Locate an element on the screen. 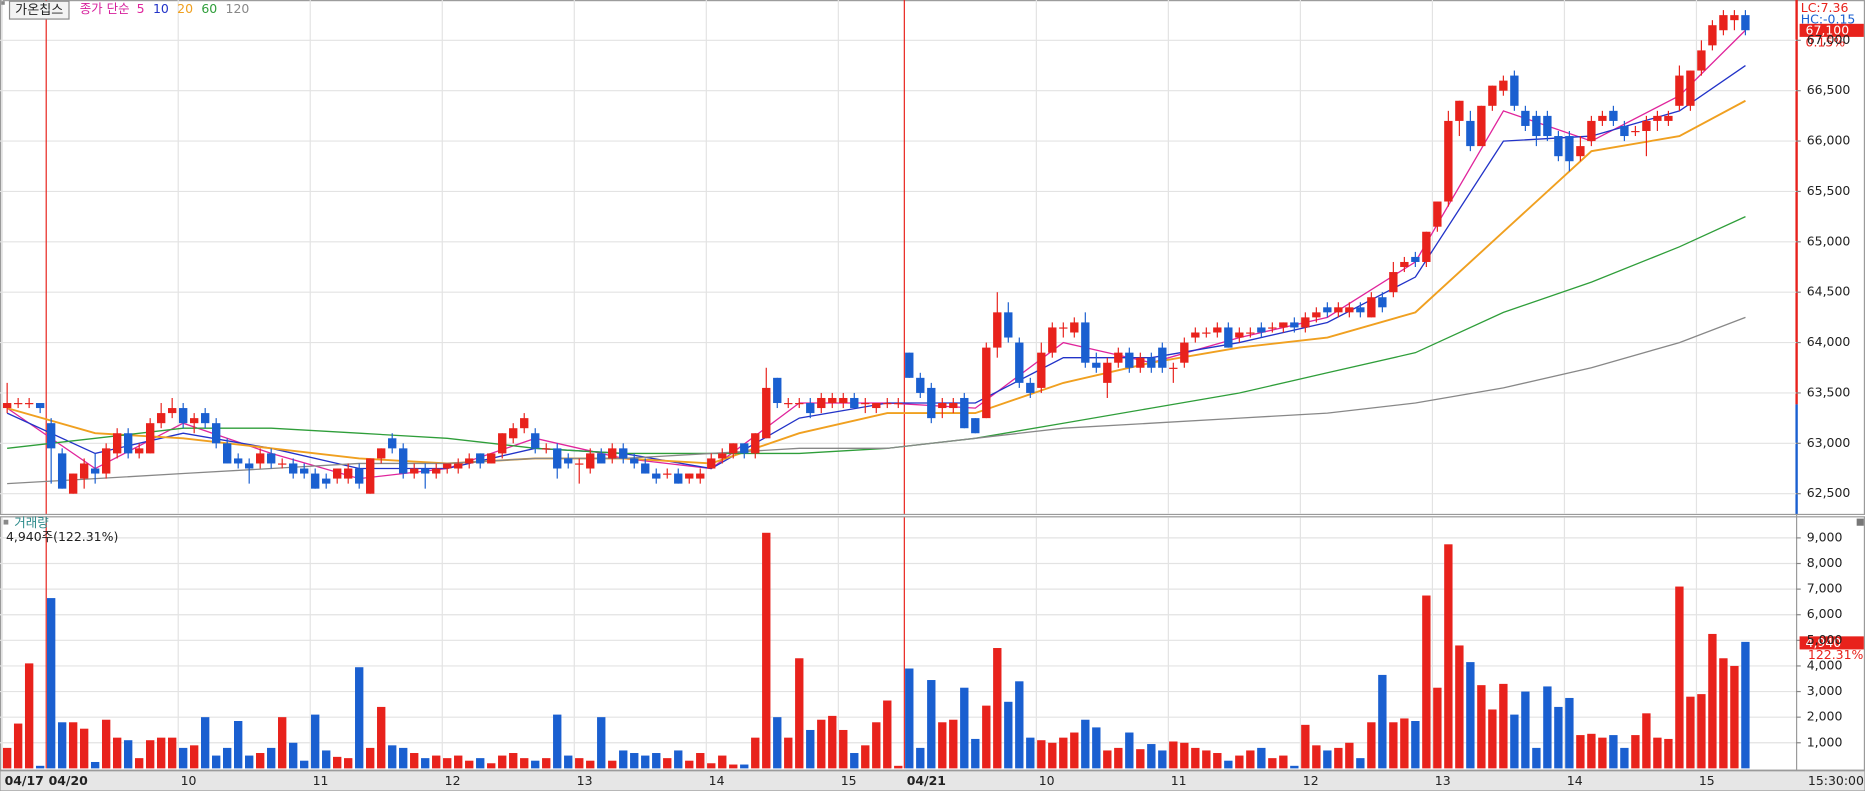  symbol-button is located at coordinates (39, 10).